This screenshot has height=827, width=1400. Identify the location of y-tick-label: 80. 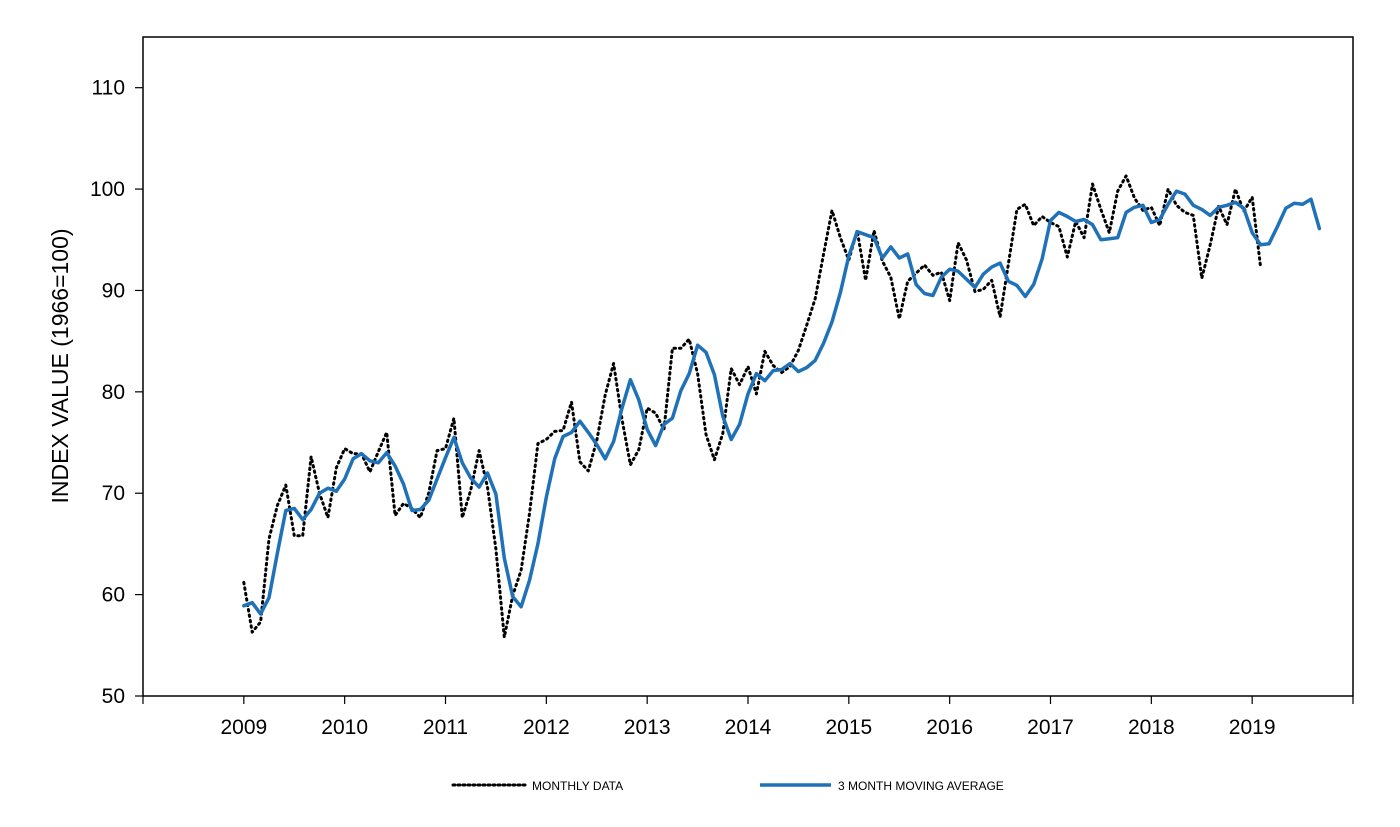
(113, 392).